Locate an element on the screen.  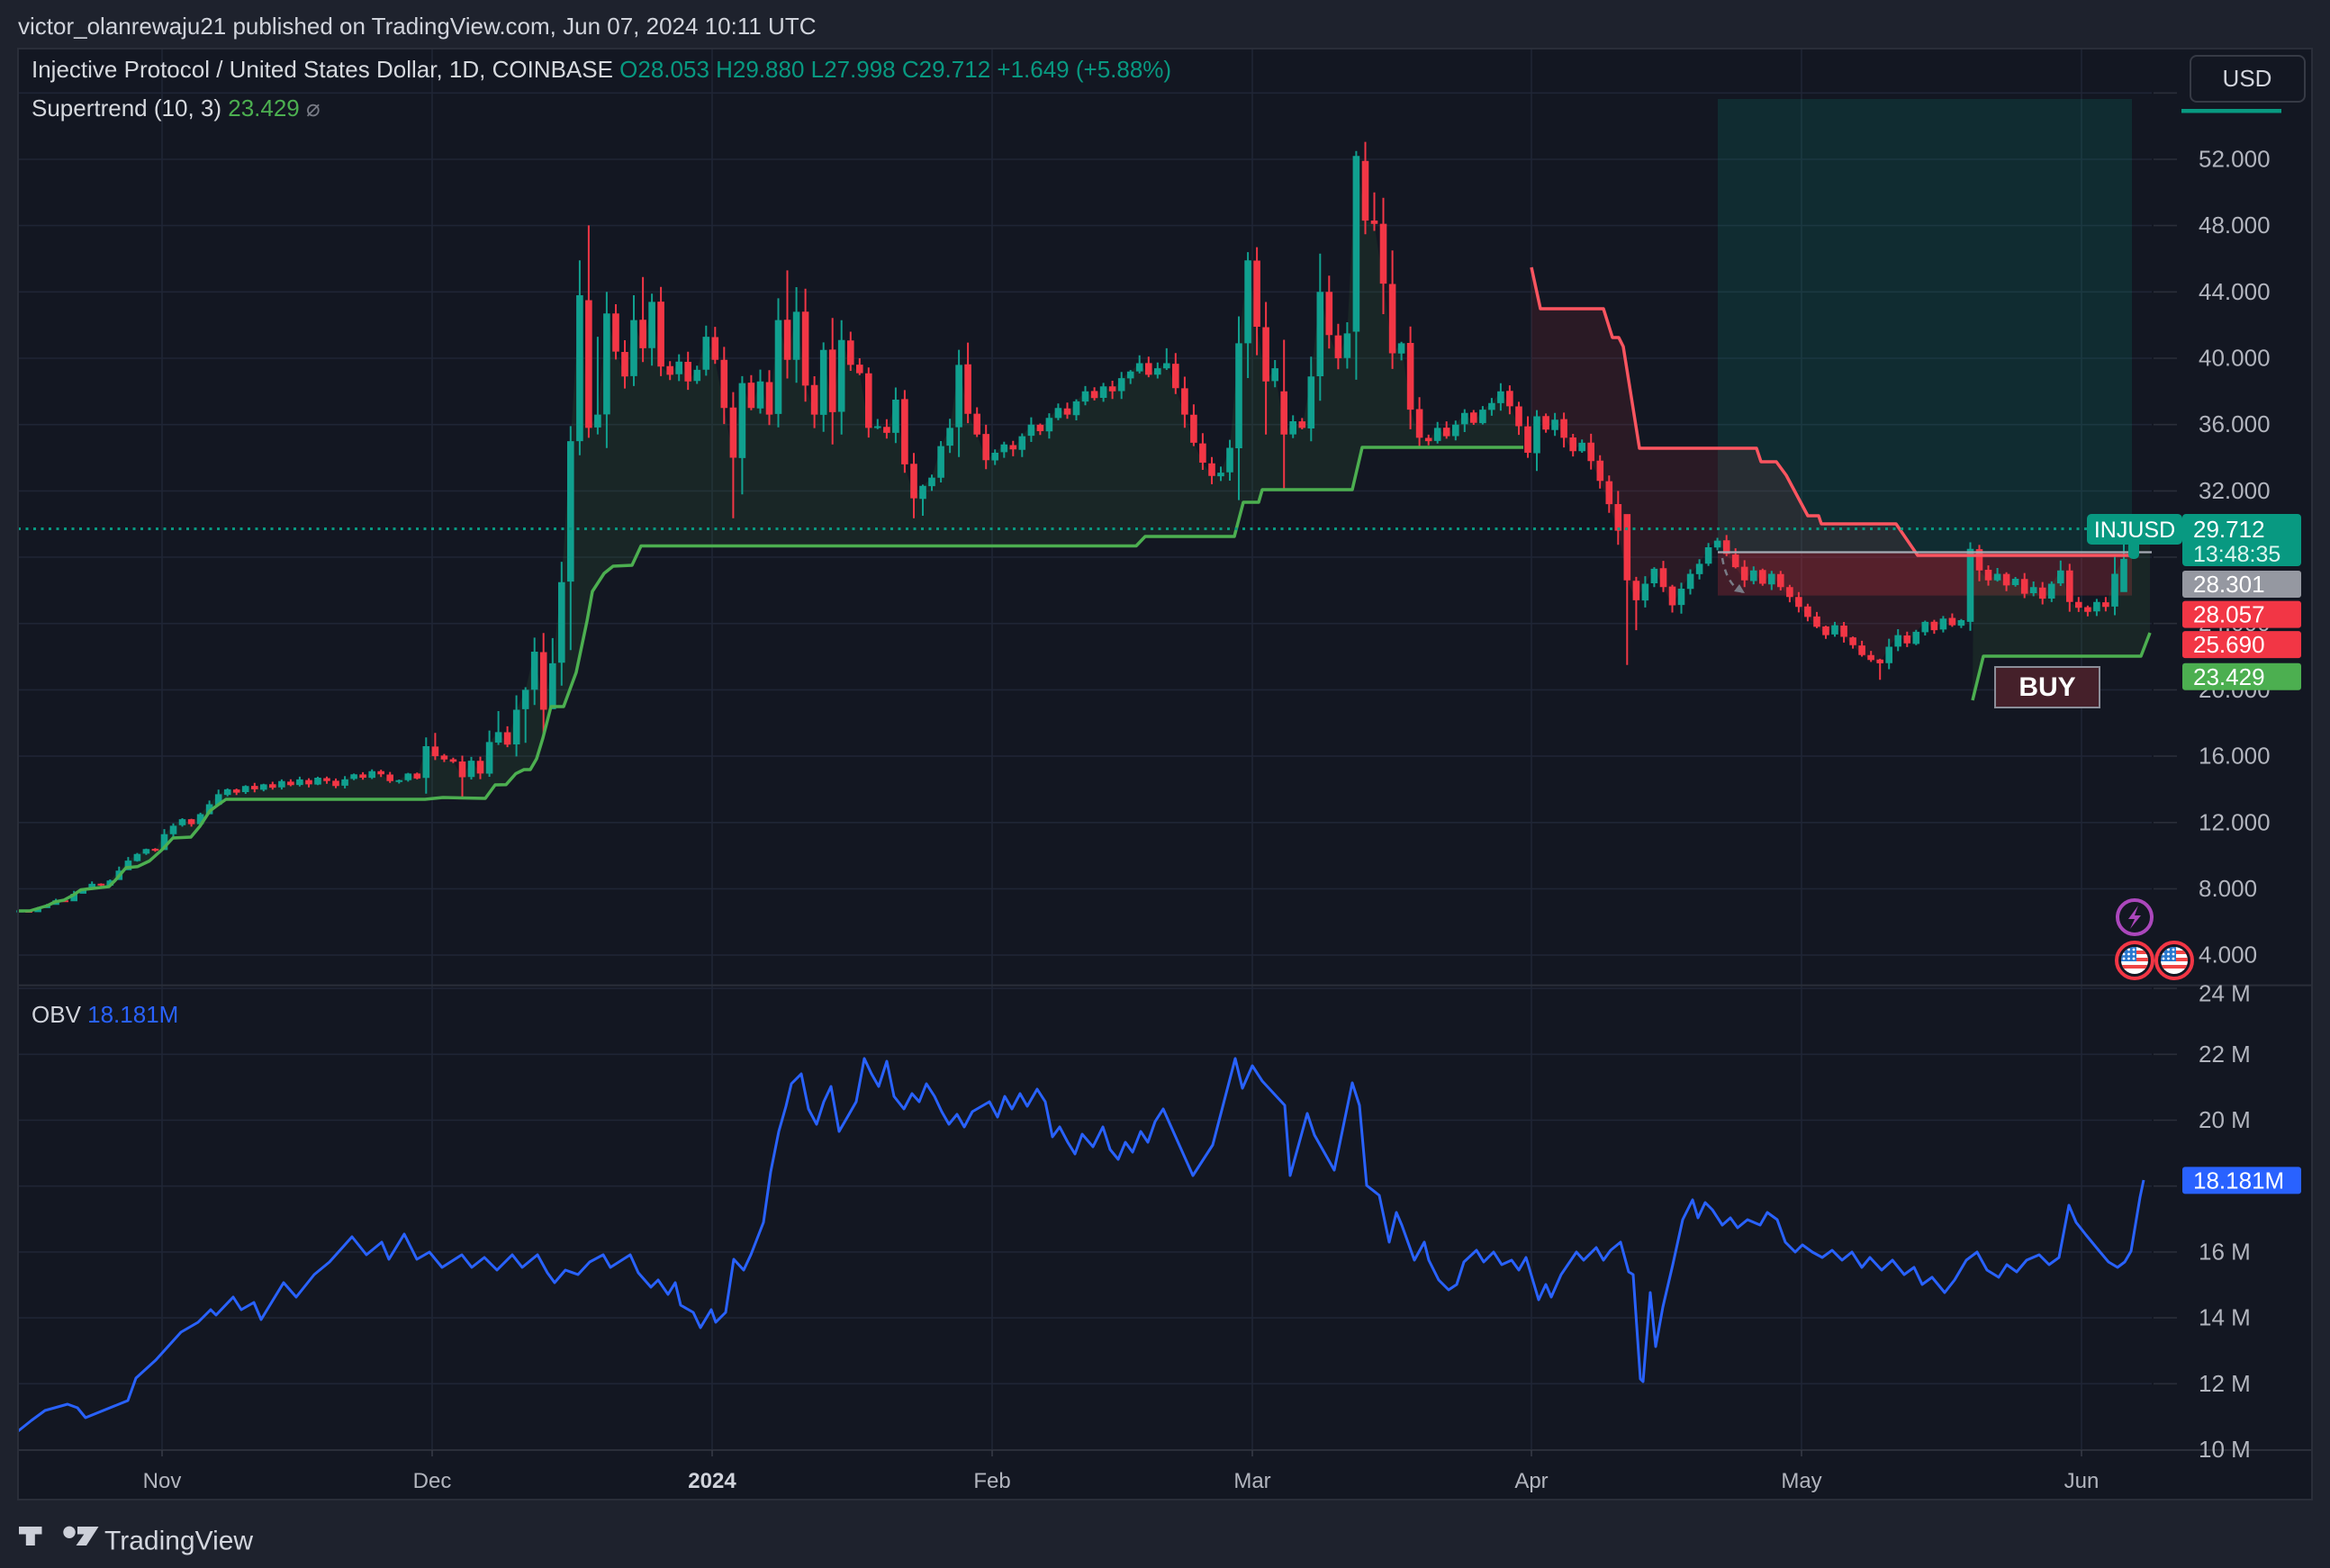
svg-text: Dec is located at coordinates (432, 1481).